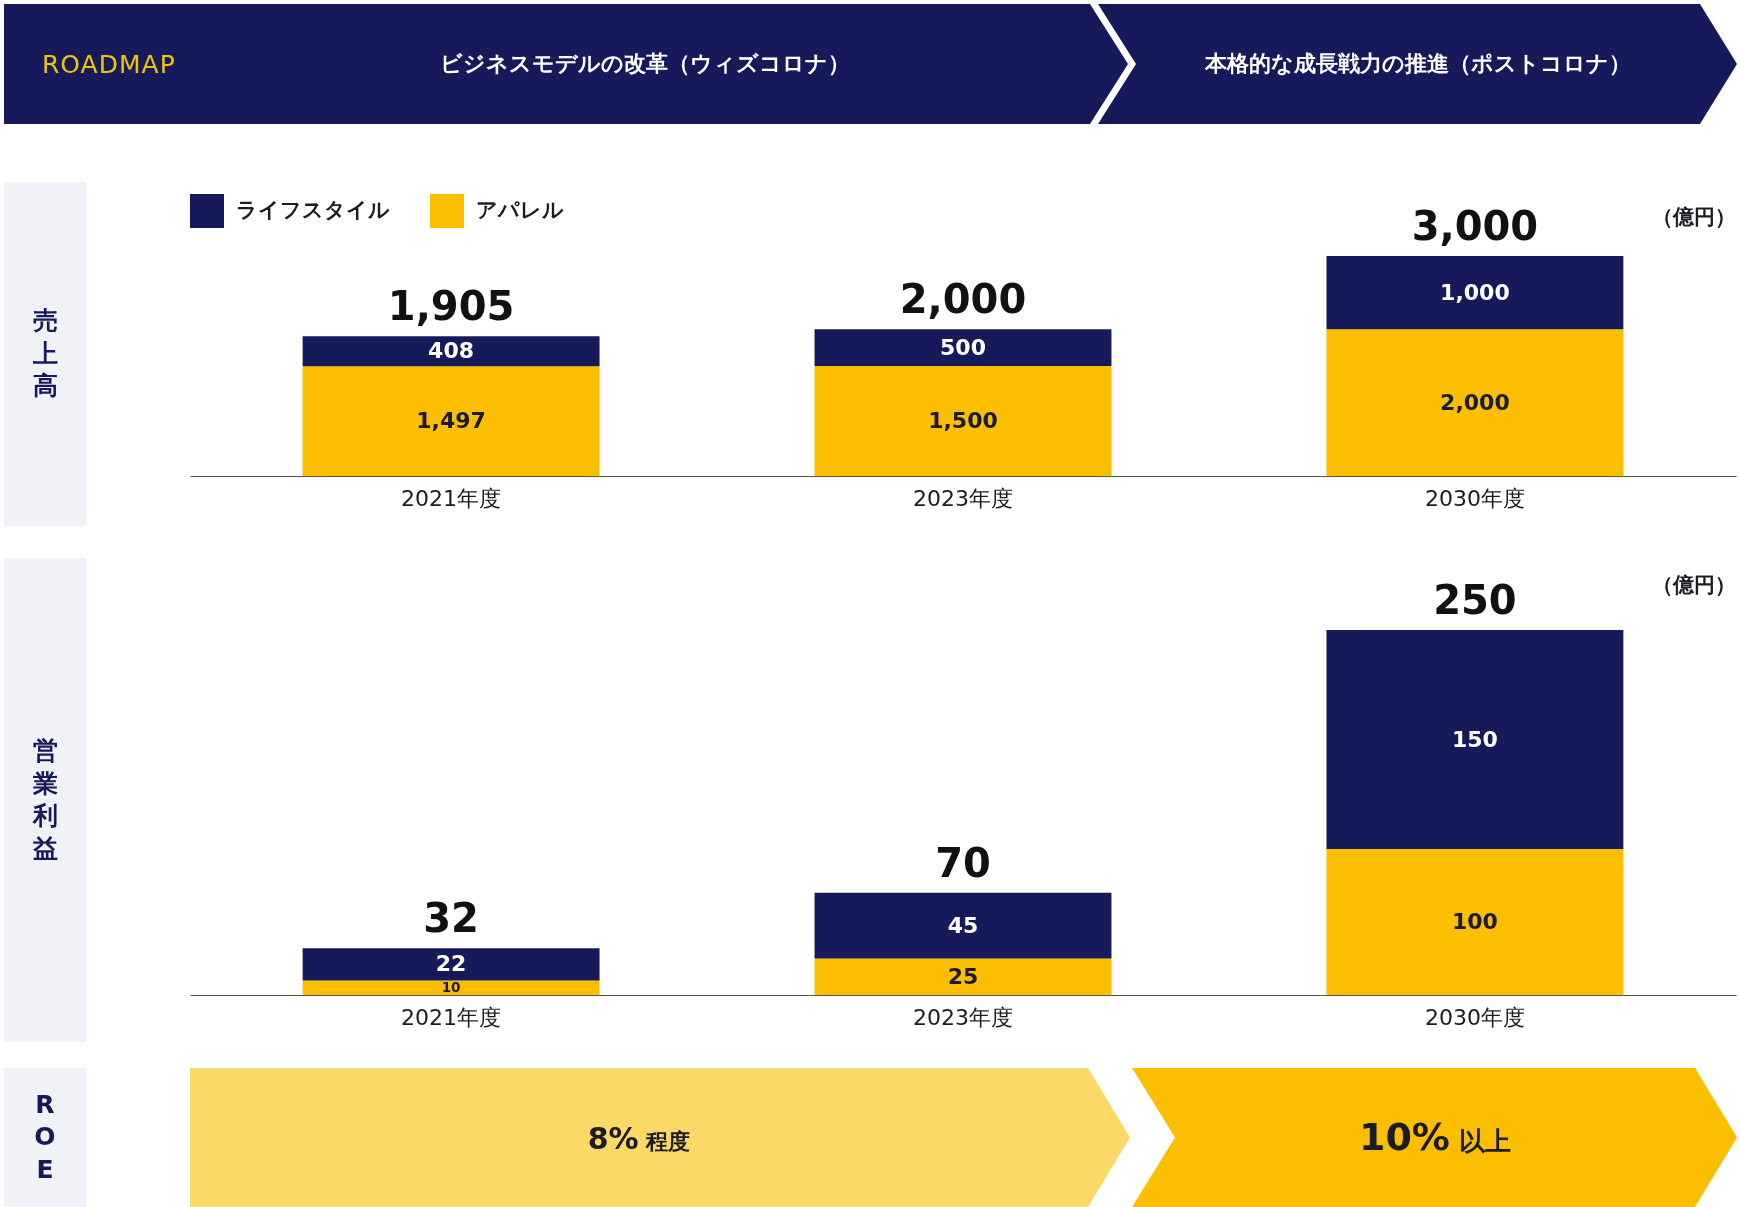  I want to click on total-label: 250, so click(1475, 600).